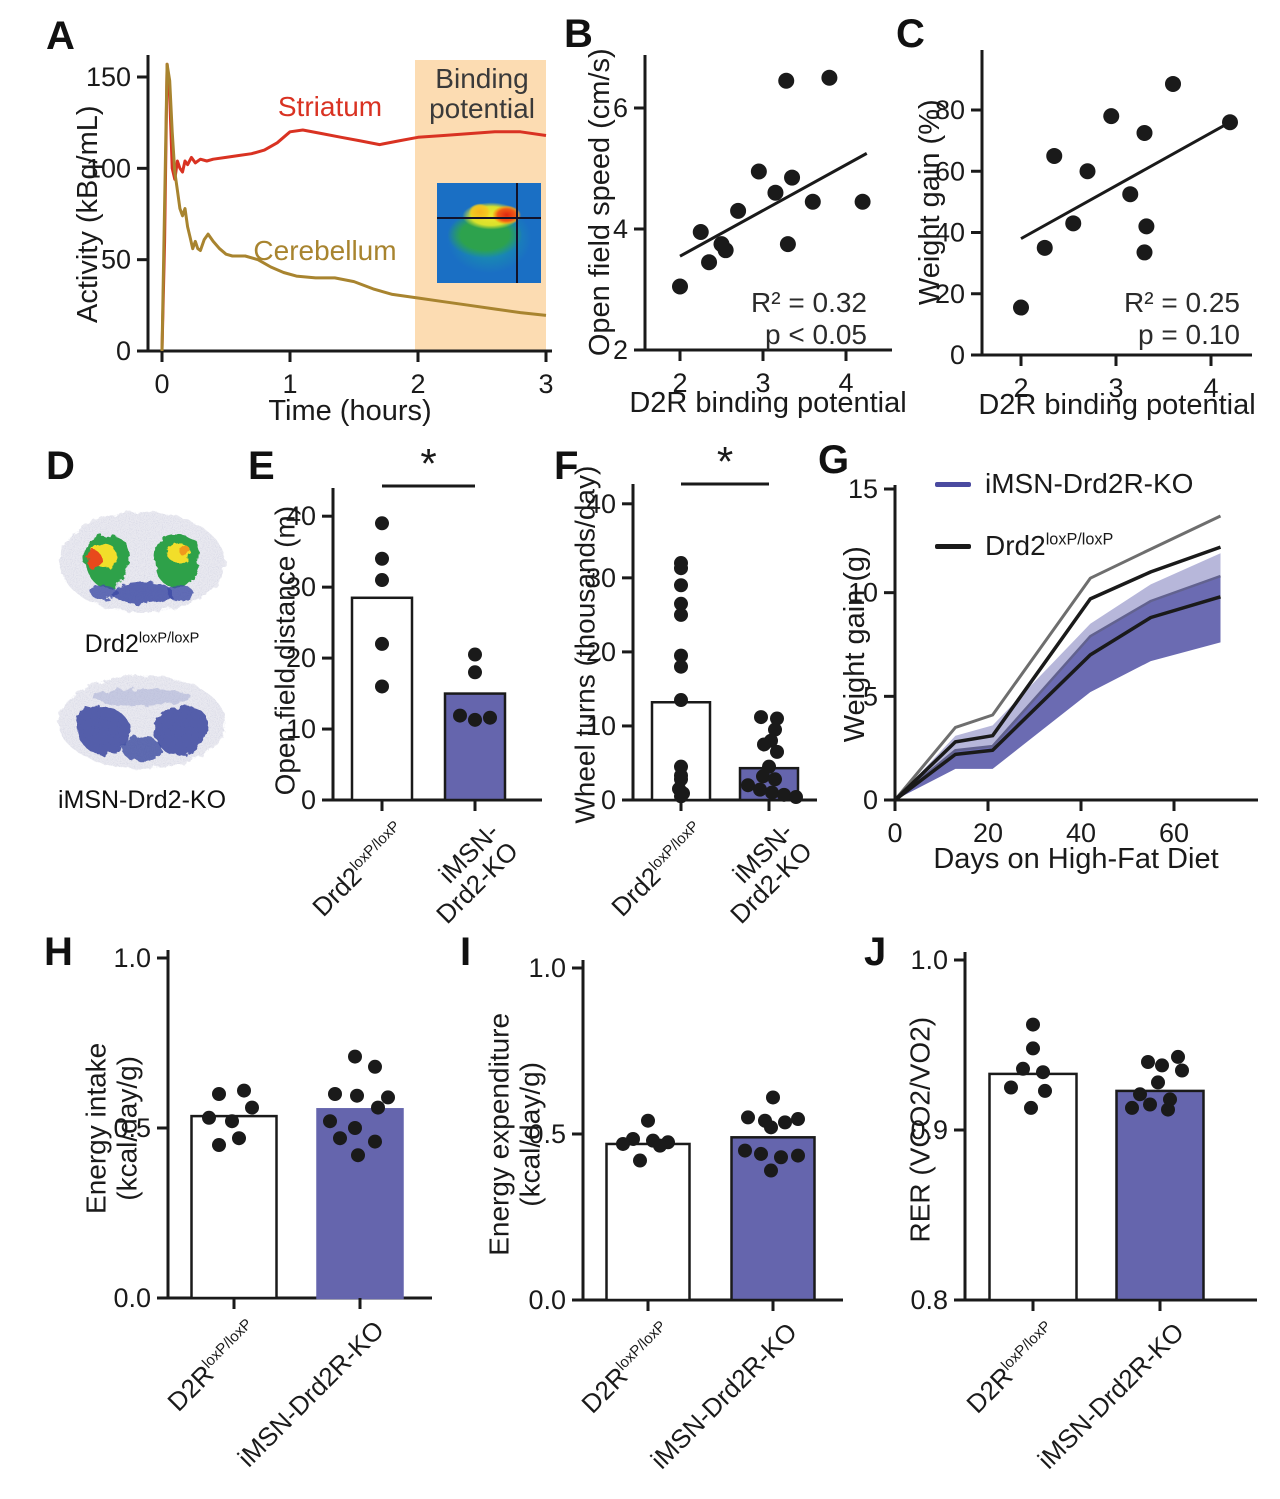 Image resolution: width=1280 pixels, height=1499 pixels. What do you see at coordinates (261, 466) in the screenshot?
I see `panel-label-e: E` at bounding box center [261, 466].